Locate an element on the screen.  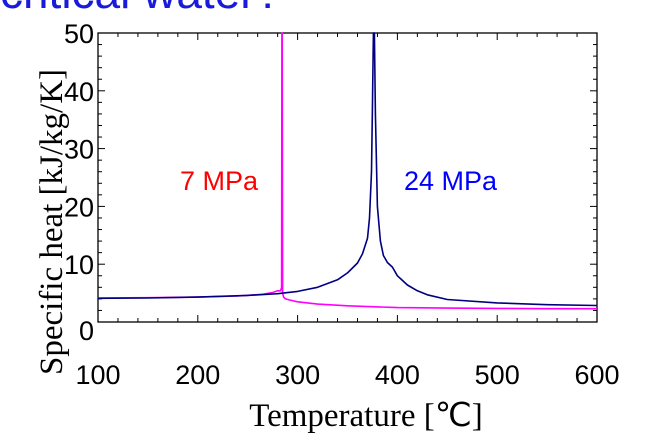
series-label-24mpa: 24 MPa is located at coordinates (451, 181).